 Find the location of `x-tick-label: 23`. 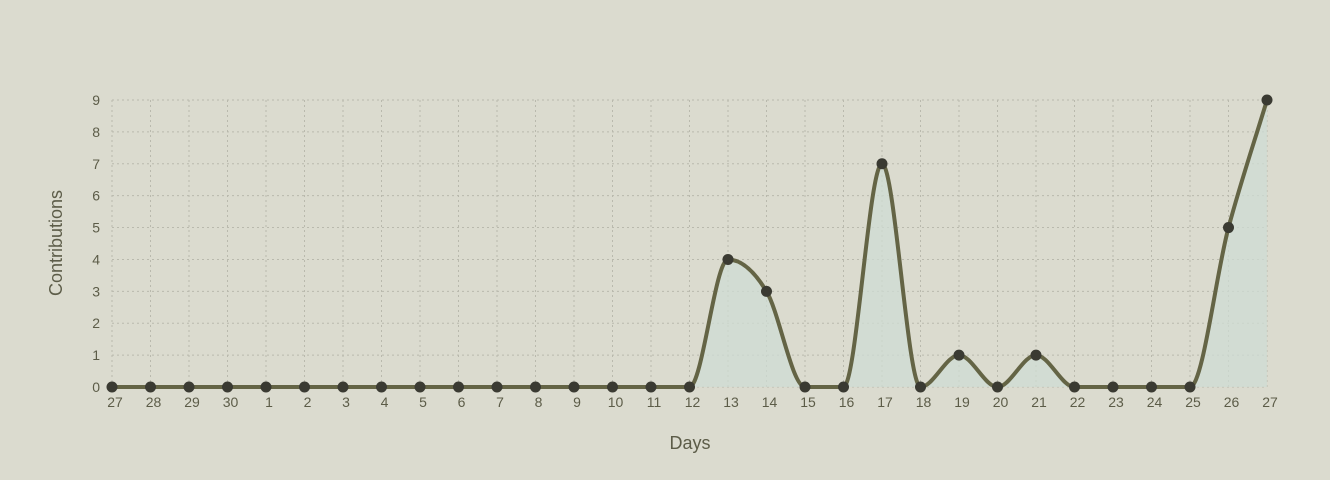

x-tick-label: 23 is located at coordinates (1116, 402).